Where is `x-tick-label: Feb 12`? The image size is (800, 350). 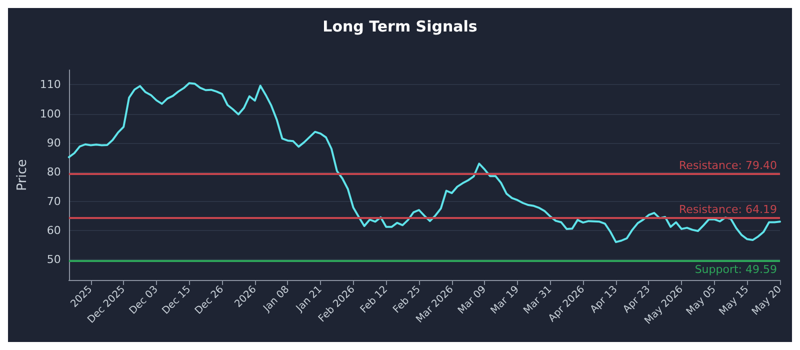
x-tick-label: Feb 12 is located at coordinates (374, 300).